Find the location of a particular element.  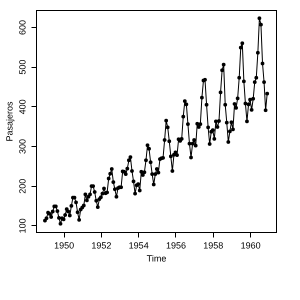

y-tick-label: 400 is located at coordinates (23, 106).